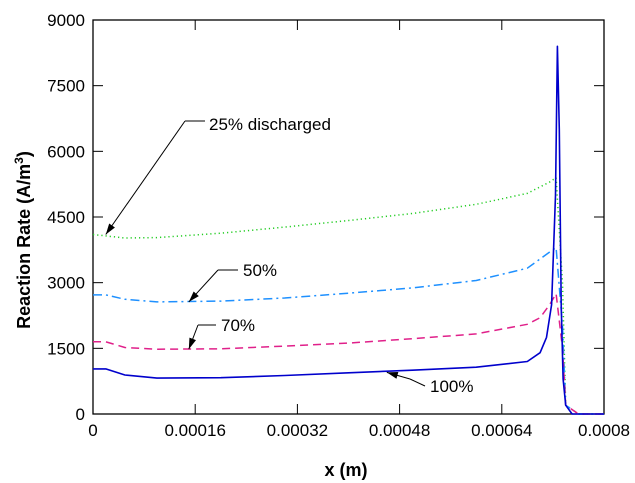 This screenshot has width=635, height=483. I want to click on x-axis-title: x (m), so click(345, 470).